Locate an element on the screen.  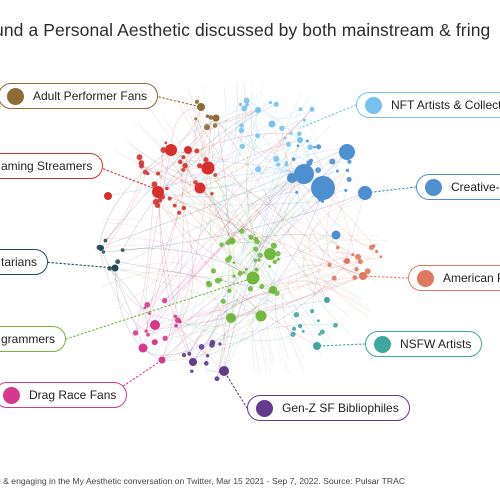
connector-american is located at coordinates (385, 277).